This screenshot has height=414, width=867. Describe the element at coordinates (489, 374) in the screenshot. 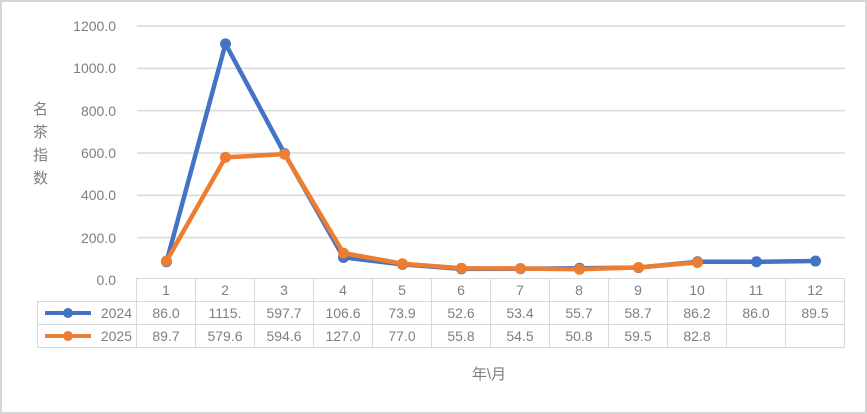

I see `x-axis-title: 年\月` at that location.